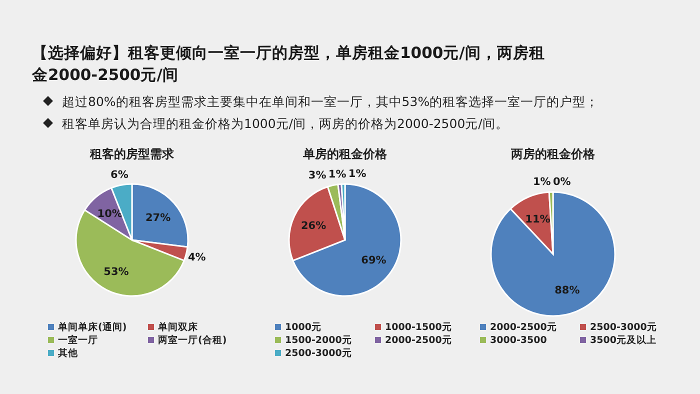  Describe the element at coordinates (567, 290) in the screenshot. I see `data-label: 88%` at that location.